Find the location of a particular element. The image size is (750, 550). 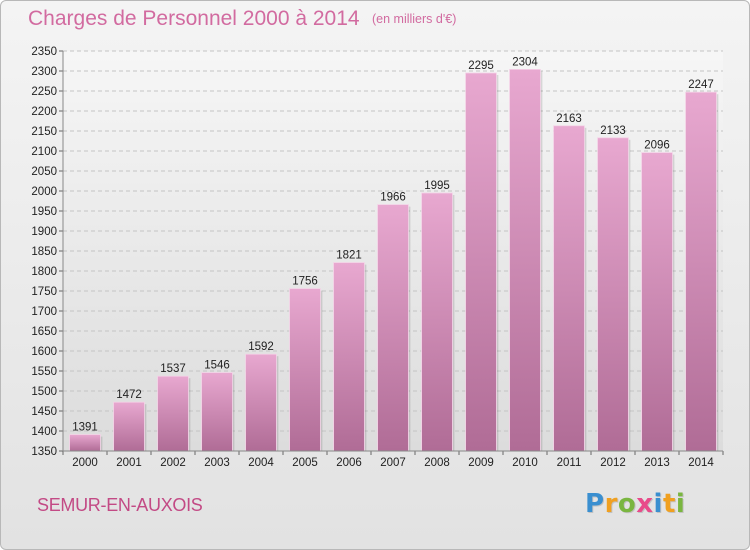

y-tick-label: 2200 is located at coordinates (44, 112).